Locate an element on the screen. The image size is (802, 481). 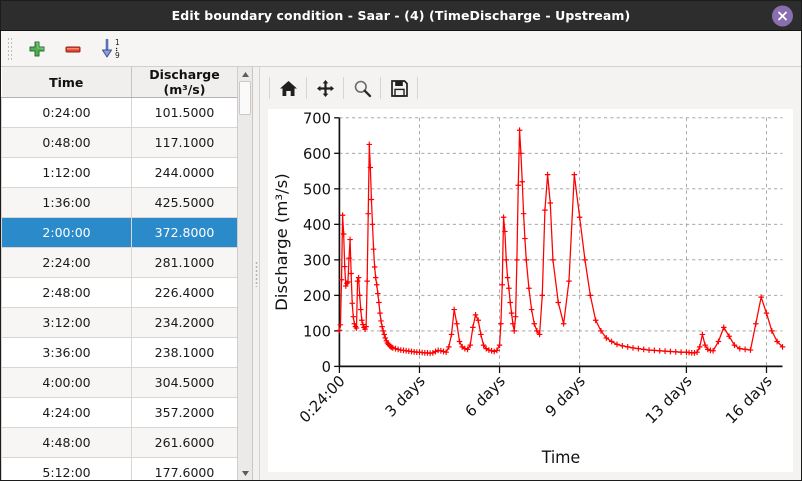
table-row: 5:12:00 177.6000 is located at coordinates (119, 468).